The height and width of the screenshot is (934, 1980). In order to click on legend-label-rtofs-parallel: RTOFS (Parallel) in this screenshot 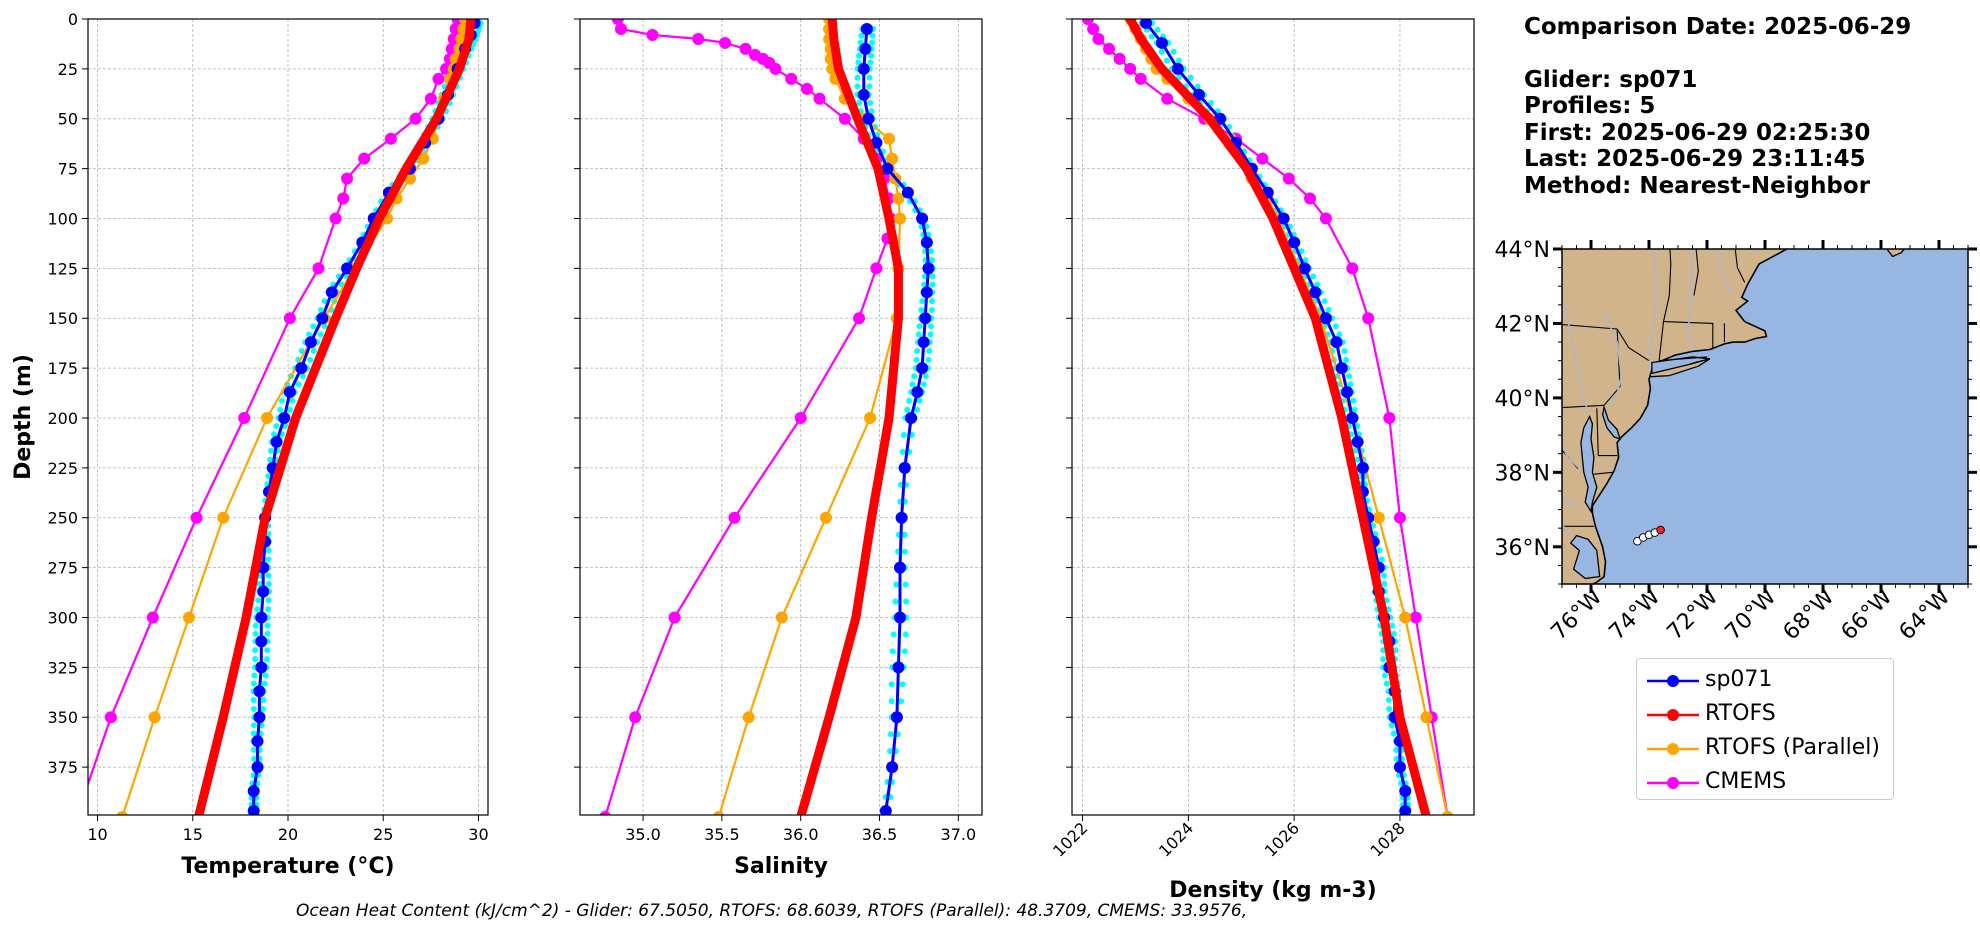, I will do `click(1792, 747)`.